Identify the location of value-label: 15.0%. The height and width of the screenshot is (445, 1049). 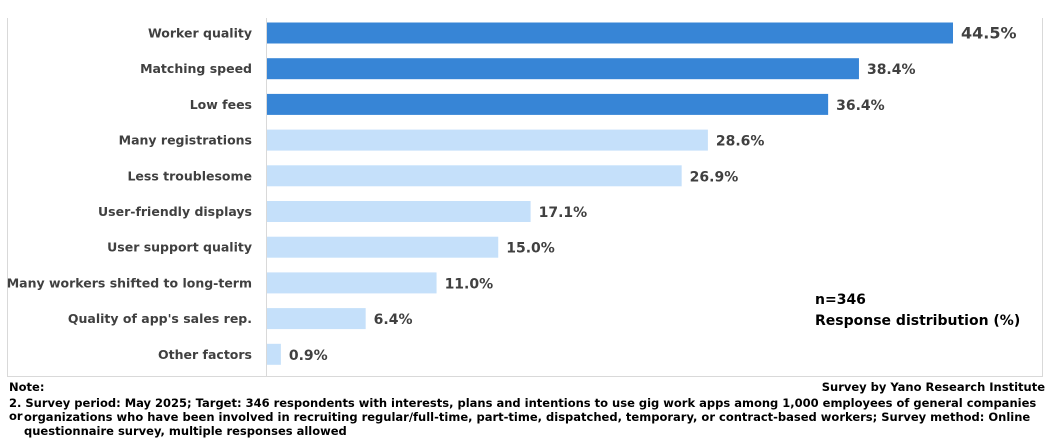
(530, 249).